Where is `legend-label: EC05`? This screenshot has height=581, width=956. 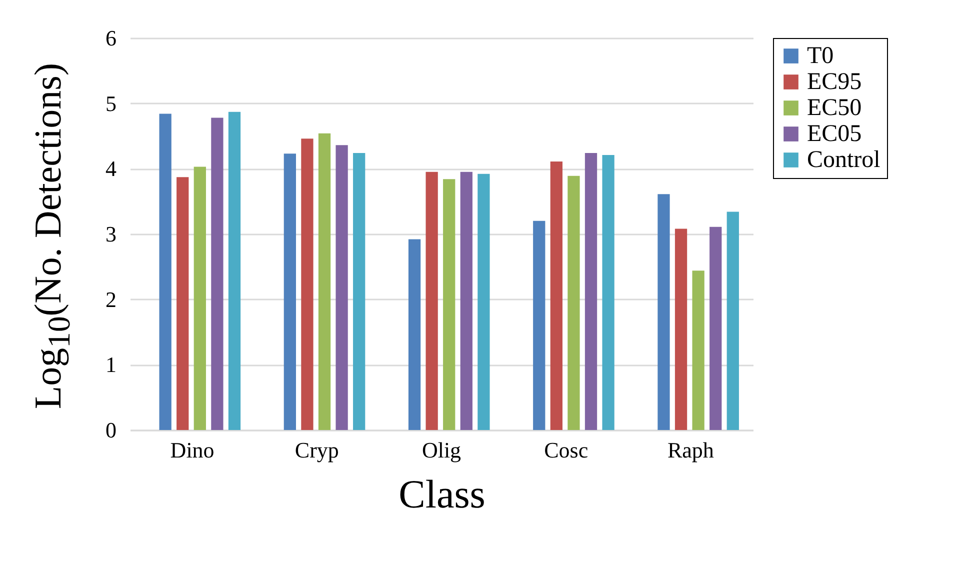
legend-label: EC05 is located at coordinates (834, 134).